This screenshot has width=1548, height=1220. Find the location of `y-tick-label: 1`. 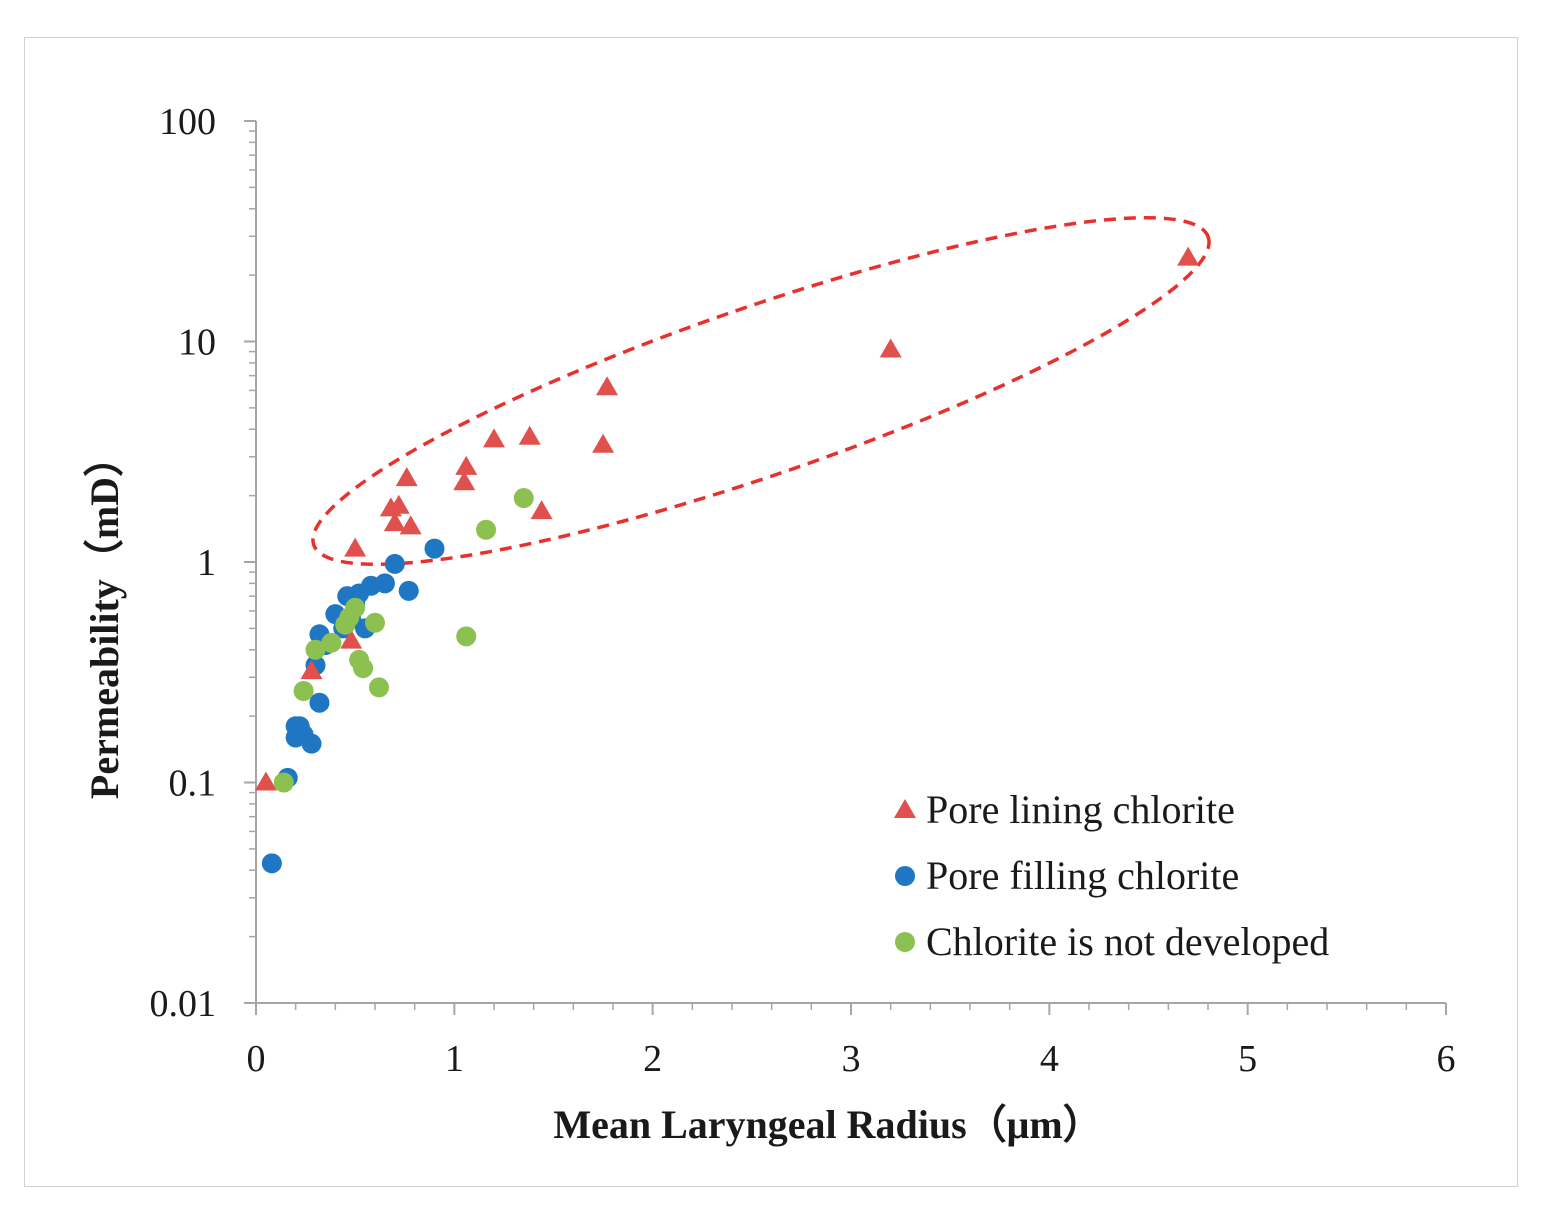

y-tick-label: 1 is located at coordinates (206, 563).